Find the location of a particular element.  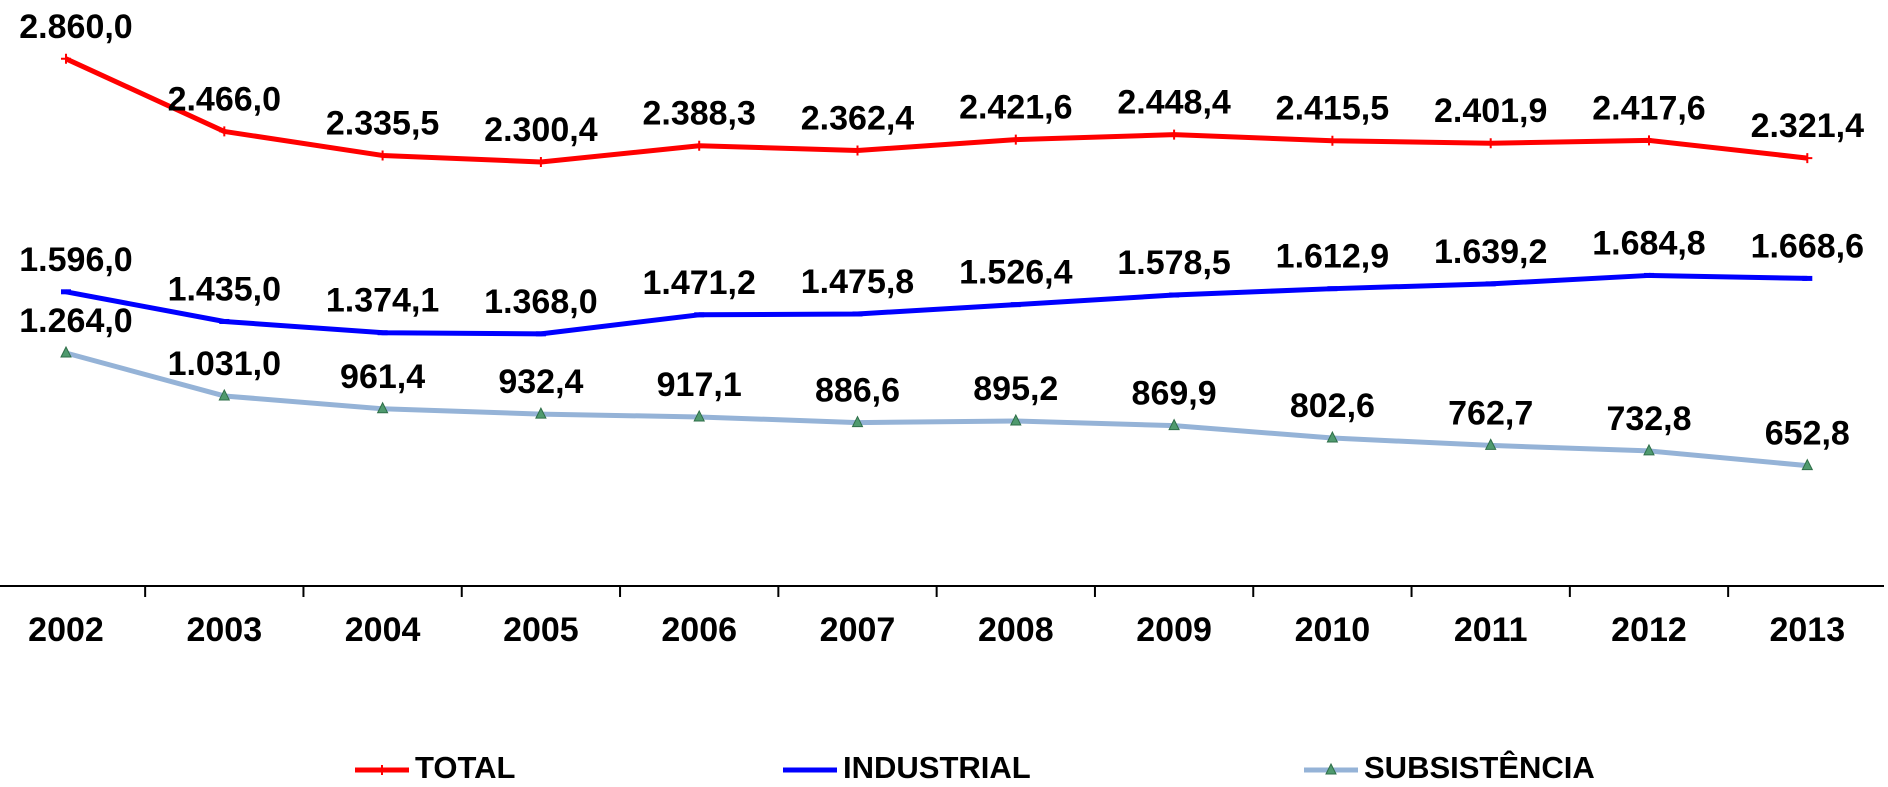

x-tick-label: 2012 is located at coordinates (1649, 630).